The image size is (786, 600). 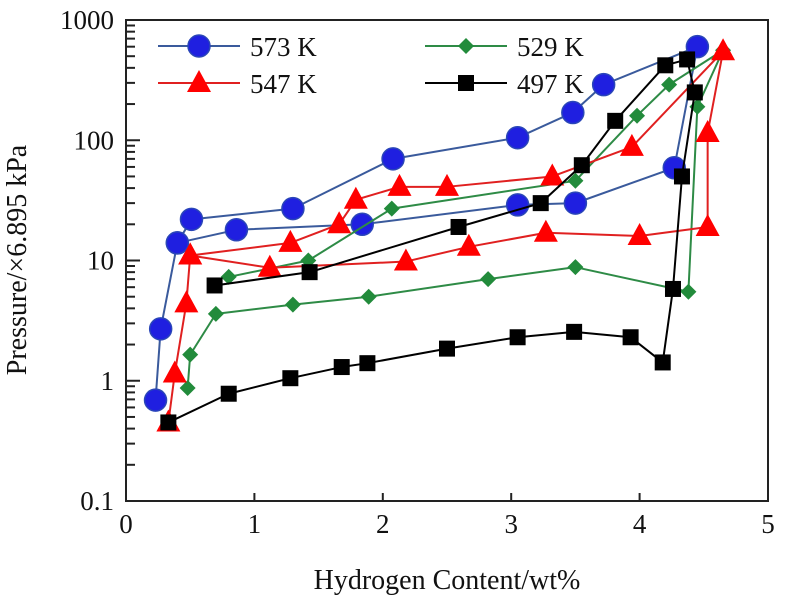 I want to click on x-tick-label: 3, so click(x=511, y=524).